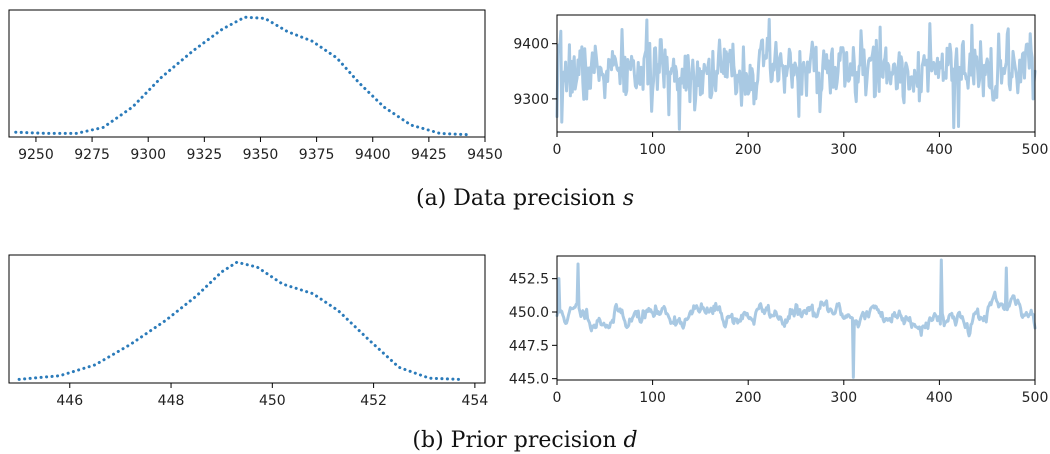 The width and height of the screenshot is (1050, 454). I want to click on s-density-x-tick-label: 9275, so click(92, 155).